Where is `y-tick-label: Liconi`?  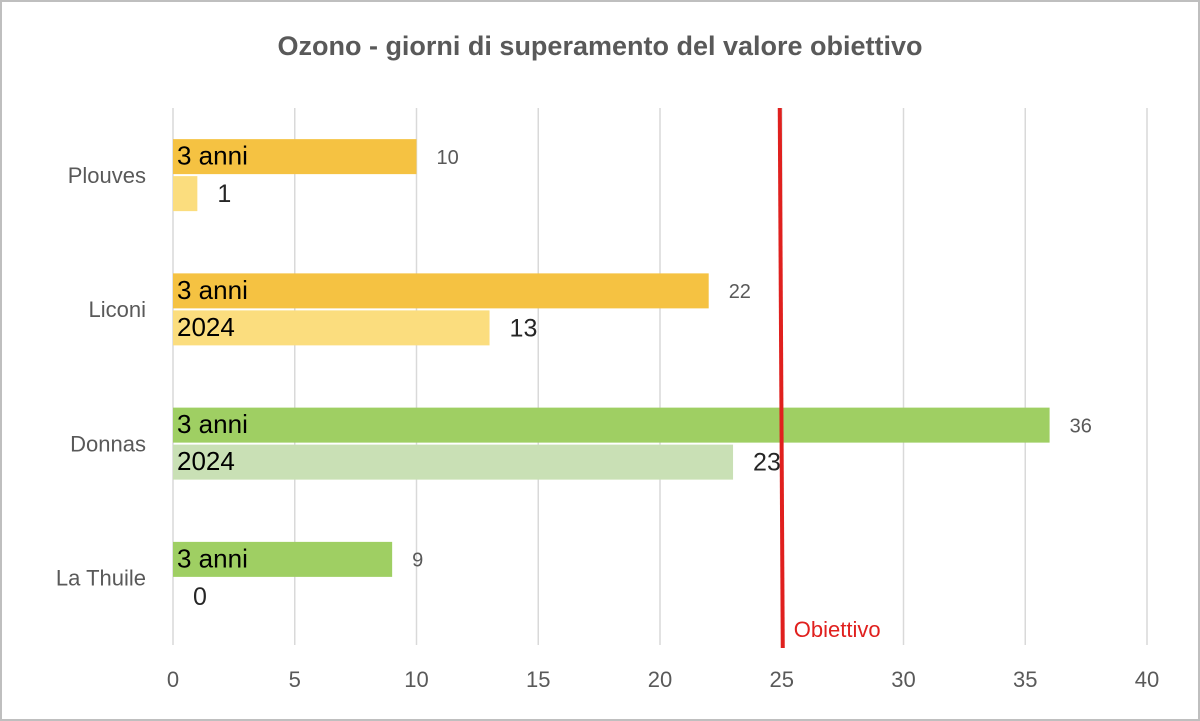 y-tick-label: Liconi is located at coordinates (117, 309).